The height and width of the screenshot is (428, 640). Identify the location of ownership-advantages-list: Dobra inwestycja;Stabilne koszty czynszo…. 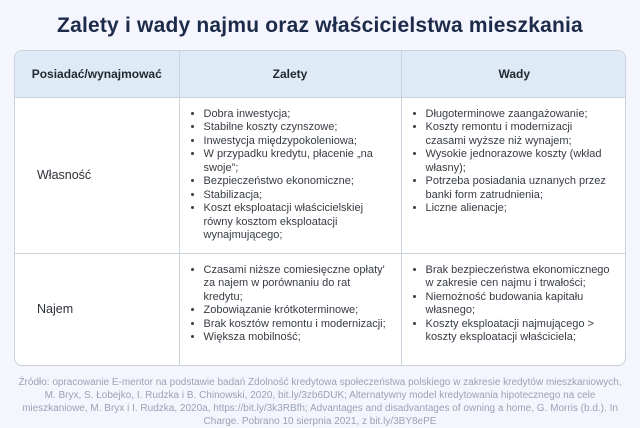
(284, 175).